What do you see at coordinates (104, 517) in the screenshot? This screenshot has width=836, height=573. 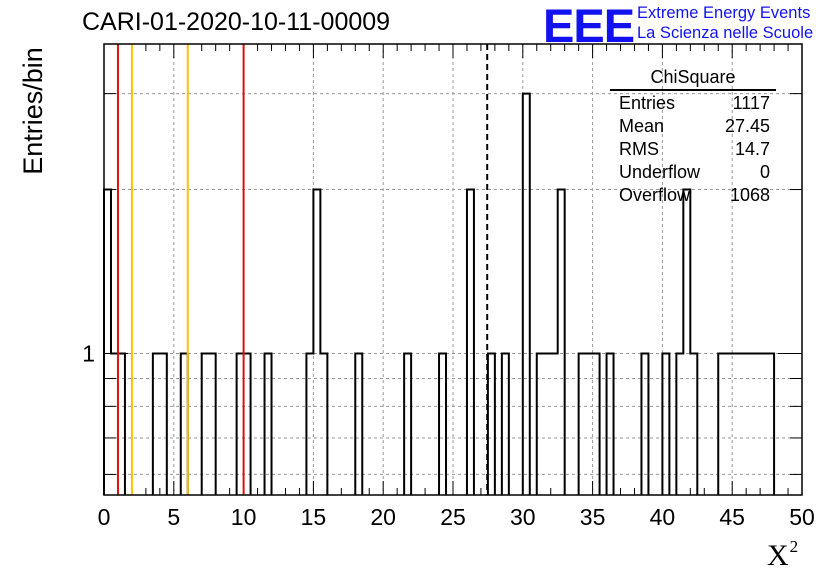 I see `x-tick-label: 0` at bounding box center [104, 517].